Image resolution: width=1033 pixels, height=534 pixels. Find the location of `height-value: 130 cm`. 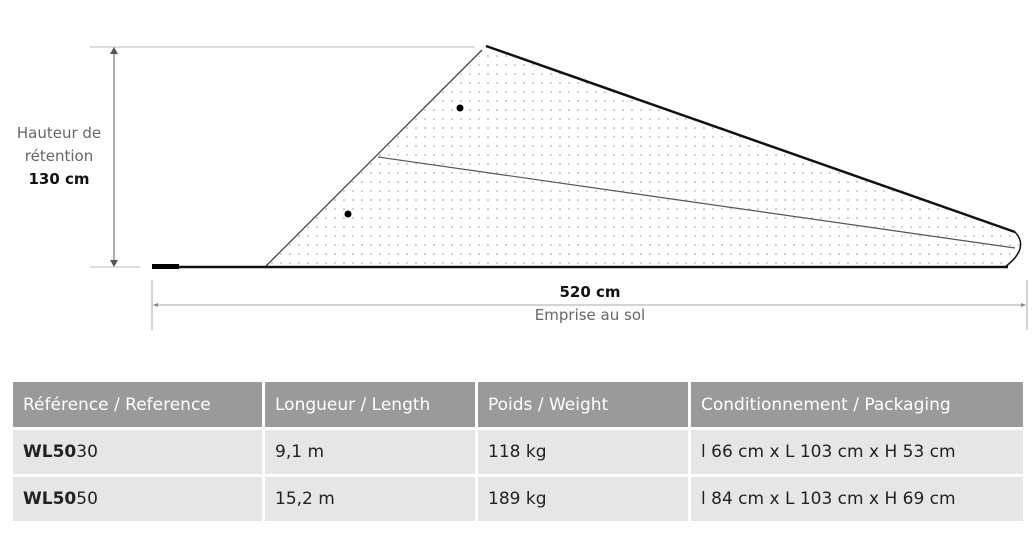

height-value: 130 cm is located at coordinates (59, 179).